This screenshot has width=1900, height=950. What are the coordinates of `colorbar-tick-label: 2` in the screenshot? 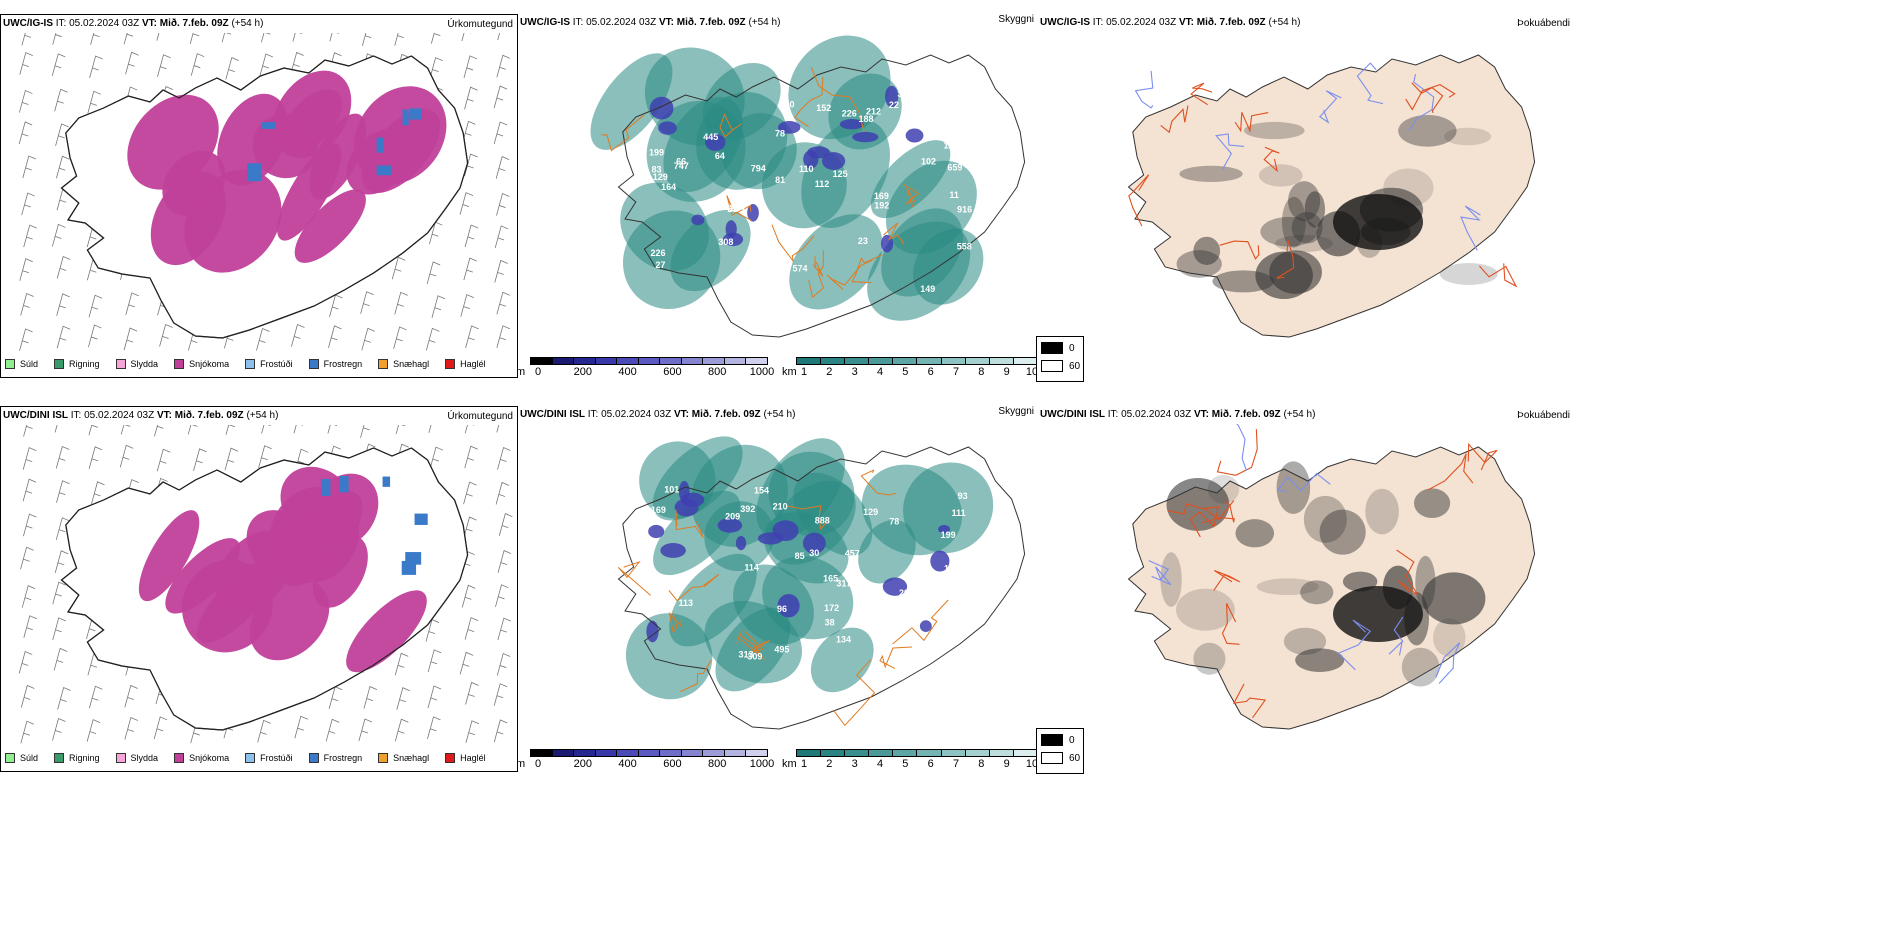 It's located at (829, 372).